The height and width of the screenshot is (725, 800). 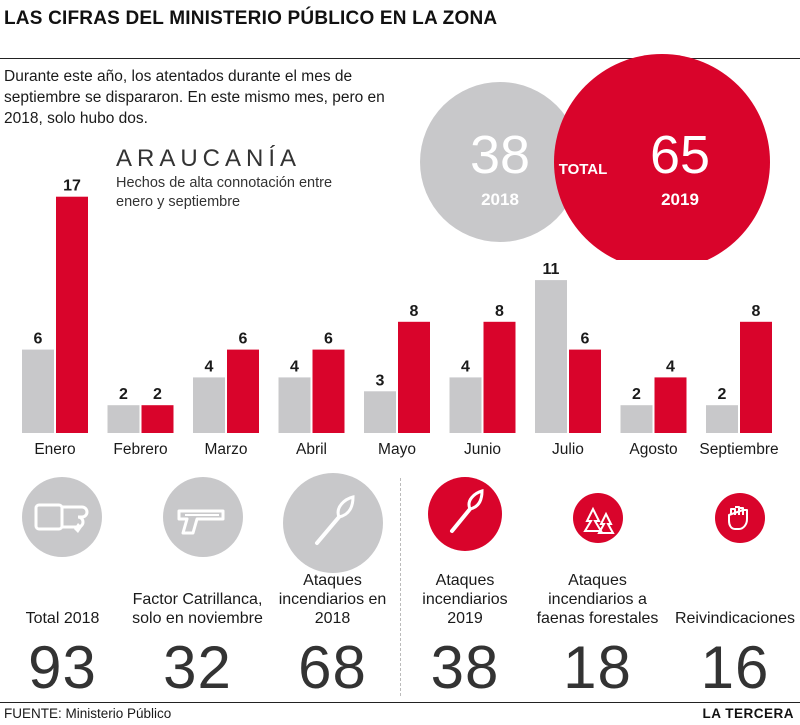 What do you see at coordinates (209, 405) in the screenshot?
I see `bar-marzo-s1` at bounding box center [209, 405].